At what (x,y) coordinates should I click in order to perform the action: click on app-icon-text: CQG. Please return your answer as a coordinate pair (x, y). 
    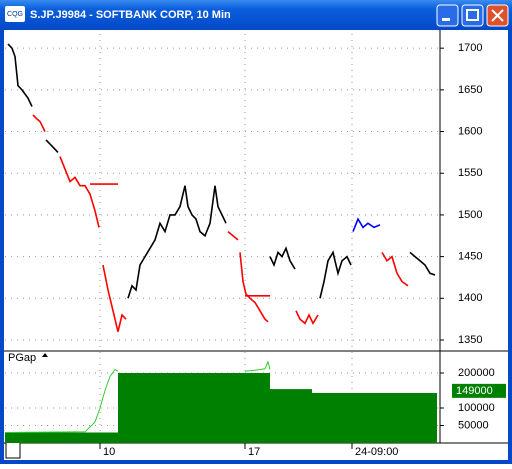
    Looking at the image, I should click on (15, 14).